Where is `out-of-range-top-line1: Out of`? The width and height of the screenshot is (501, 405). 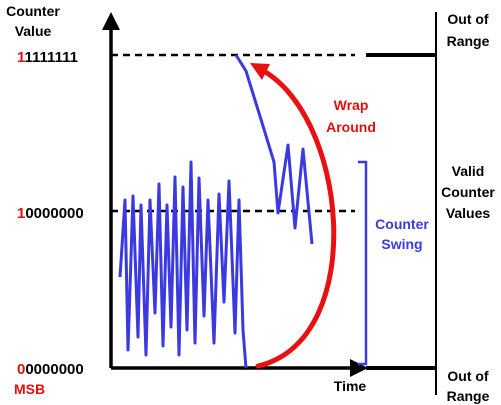 out-of-range-top-line1: Out of is located at coordinates (468, 19).